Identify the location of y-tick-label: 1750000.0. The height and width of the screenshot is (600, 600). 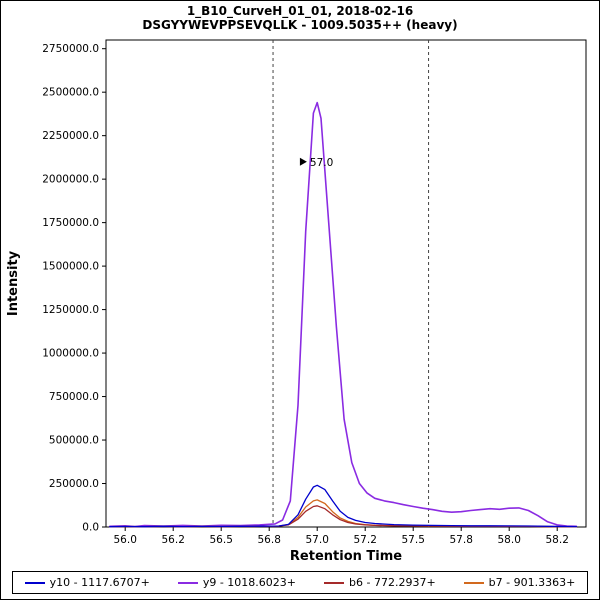
(70, 223).